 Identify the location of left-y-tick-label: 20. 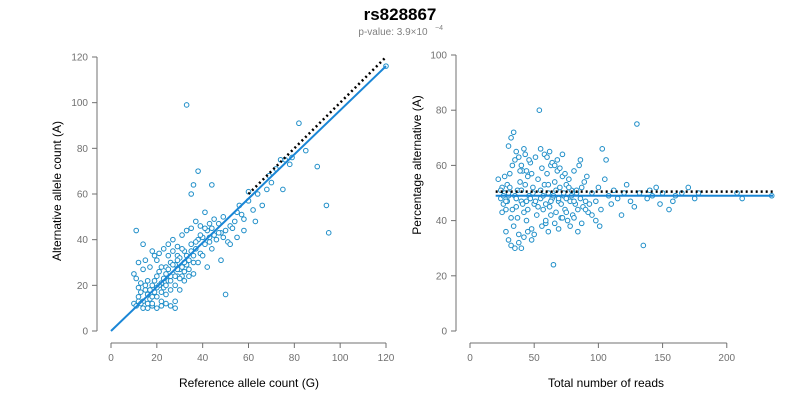
(83, 286).